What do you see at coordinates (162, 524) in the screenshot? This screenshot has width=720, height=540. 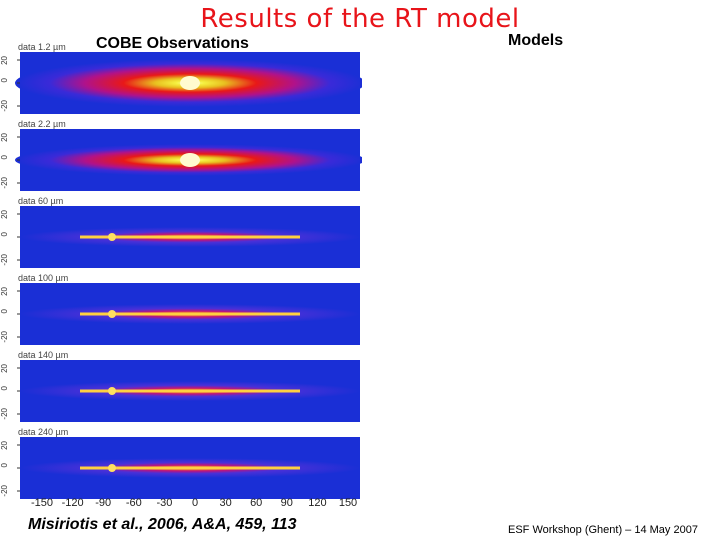 I see `citation: Misiriotis et al., 2006, A&A, 459, 113` at bounding box center [162, 524].